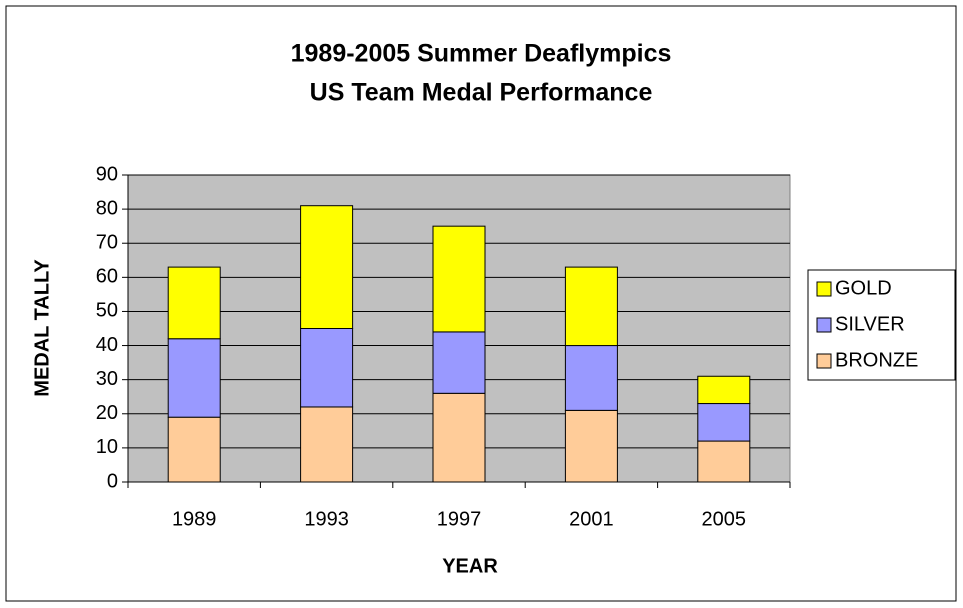 The height and width of the screenshot is (608, 963). What do you see at coordinates (107, 447) in the screenshot?
I see `y-tick-label: 10` at bounding box center [107, 447].